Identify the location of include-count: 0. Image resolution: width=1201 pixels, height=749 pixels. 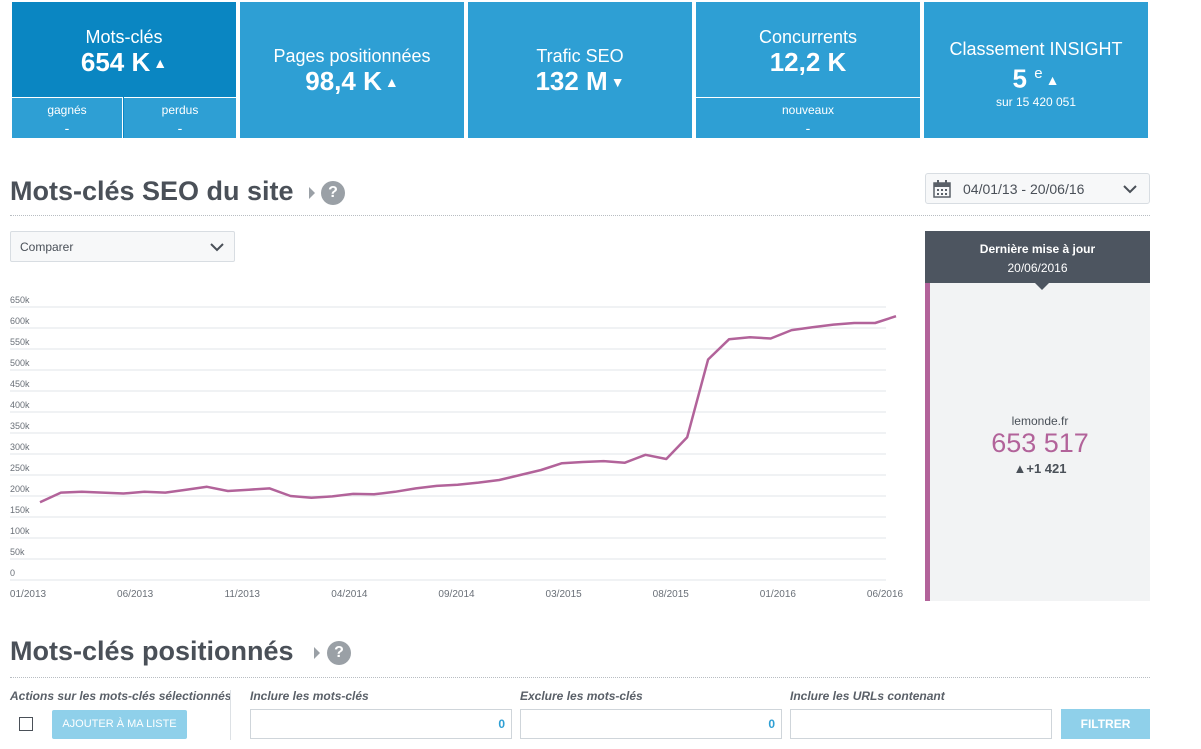
(501, 724).